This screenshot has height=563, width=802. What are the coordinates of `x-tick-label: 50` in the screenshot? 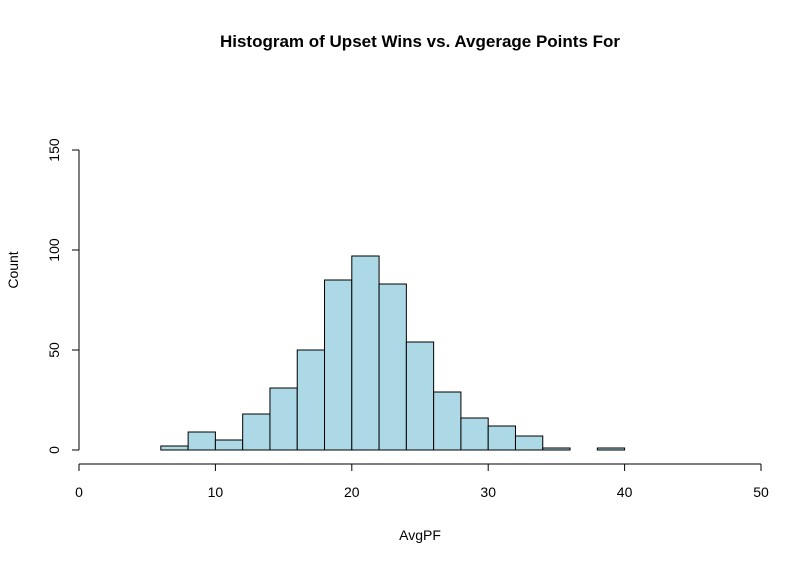 It's located at (761, 492).